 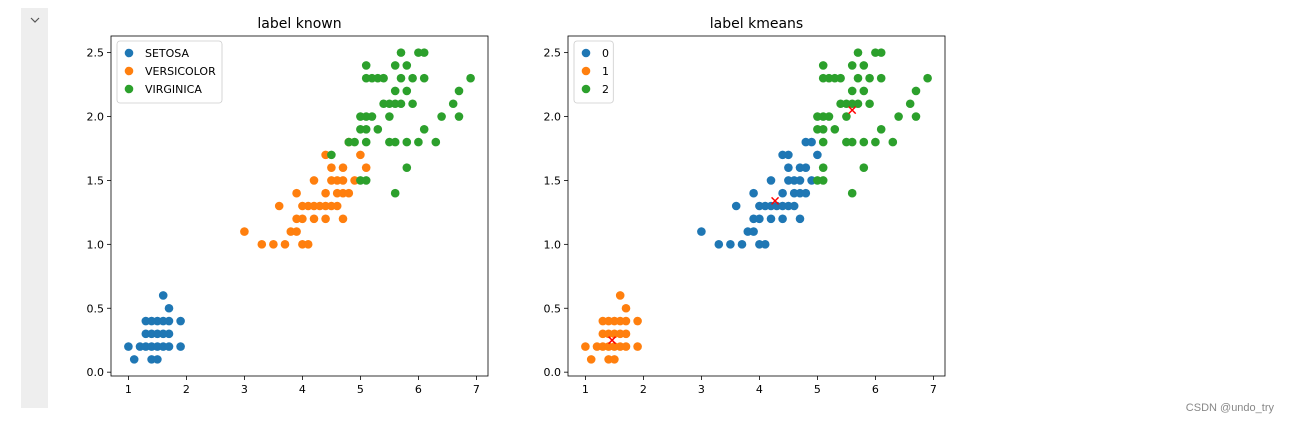 I want to click on x-tick-label: 5, so click(x=360, y=389).